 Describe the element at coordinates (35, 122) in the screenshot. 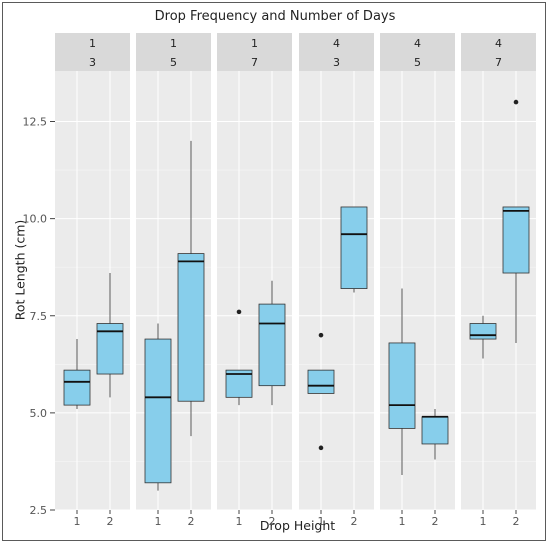

I see `y-tick-label: 12.5` at that location.